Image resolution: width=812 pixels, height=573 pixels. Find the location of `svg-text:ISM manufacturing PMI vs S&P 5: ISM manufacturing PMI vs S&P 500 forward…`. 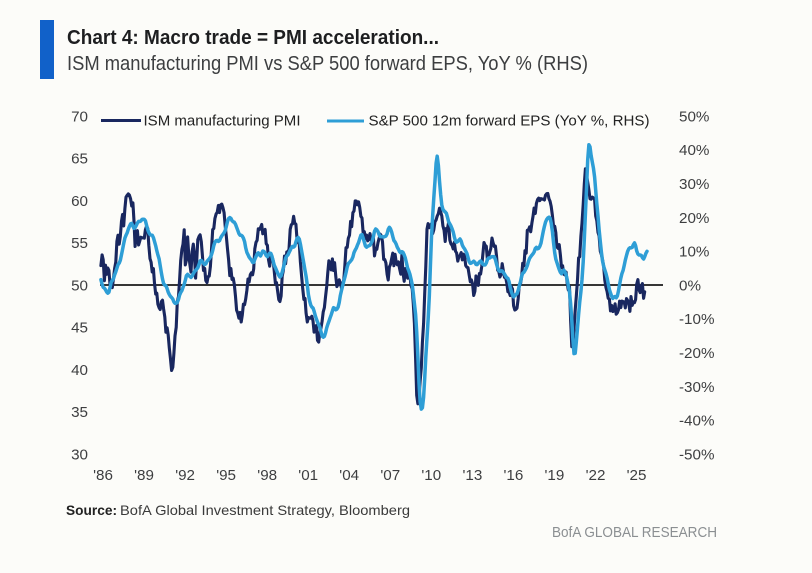

svg-text:ISM manufacturing PMI vs S&P 5: ISM manufacturing PMI vs S&P 500 forward… is located at coordinates (327, 64).